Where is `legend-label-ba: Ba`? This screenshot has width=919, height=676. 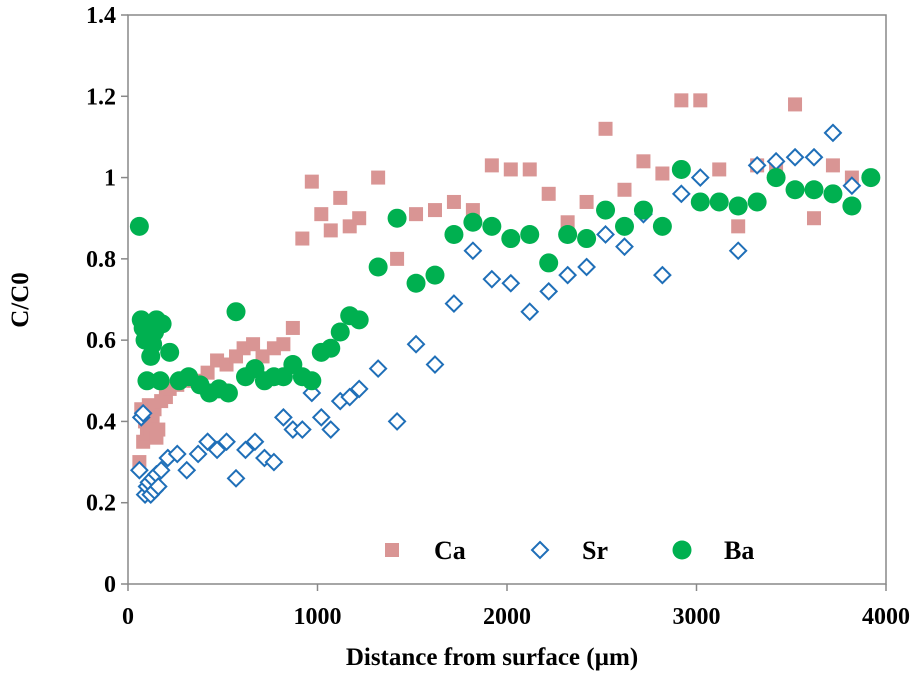
legend-label-ba: Ba is located at coordinates (739, 550).